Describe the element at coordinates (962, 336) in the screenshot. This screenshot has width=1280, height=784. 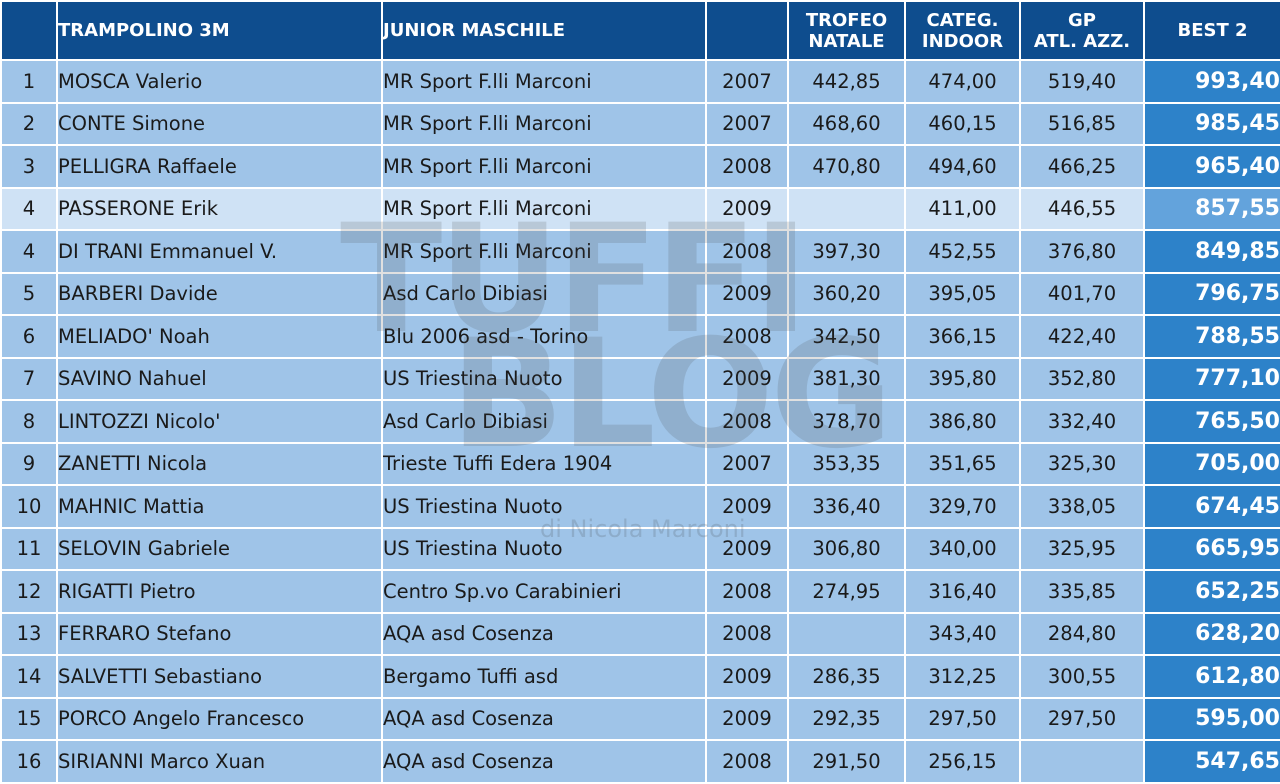
I see `cell-categ-indoor: 366,15` at that location.